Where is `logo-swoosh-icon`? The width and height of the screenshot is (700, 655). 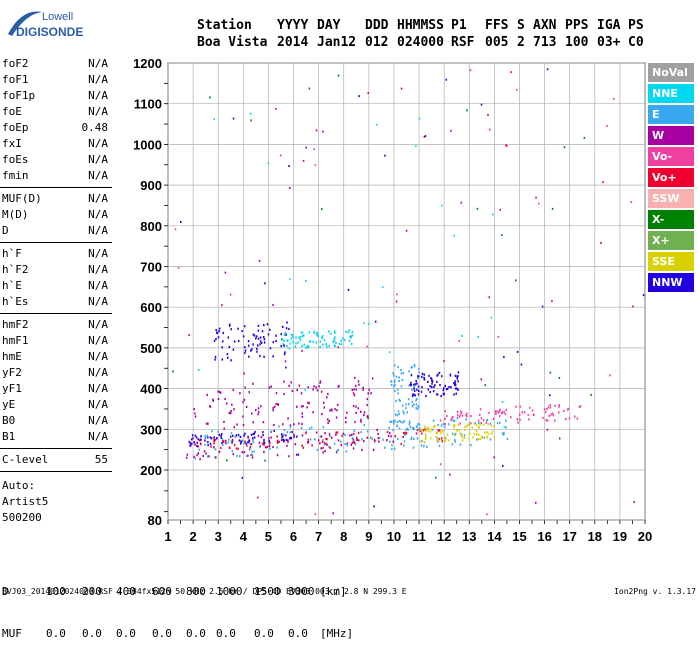
logo-swoosh-icon is located at coordinates (25, 23).